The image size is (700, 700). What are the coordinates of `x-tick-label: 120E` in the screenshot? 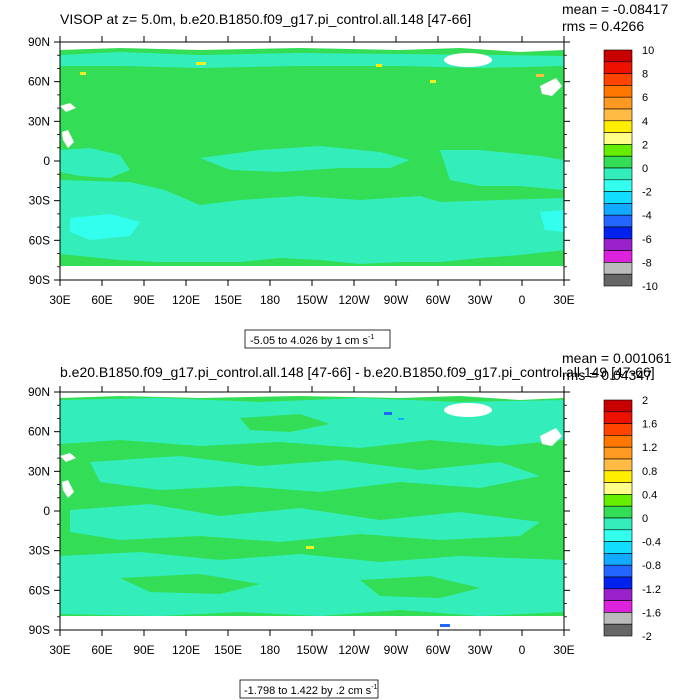 It's located at (186, 650).